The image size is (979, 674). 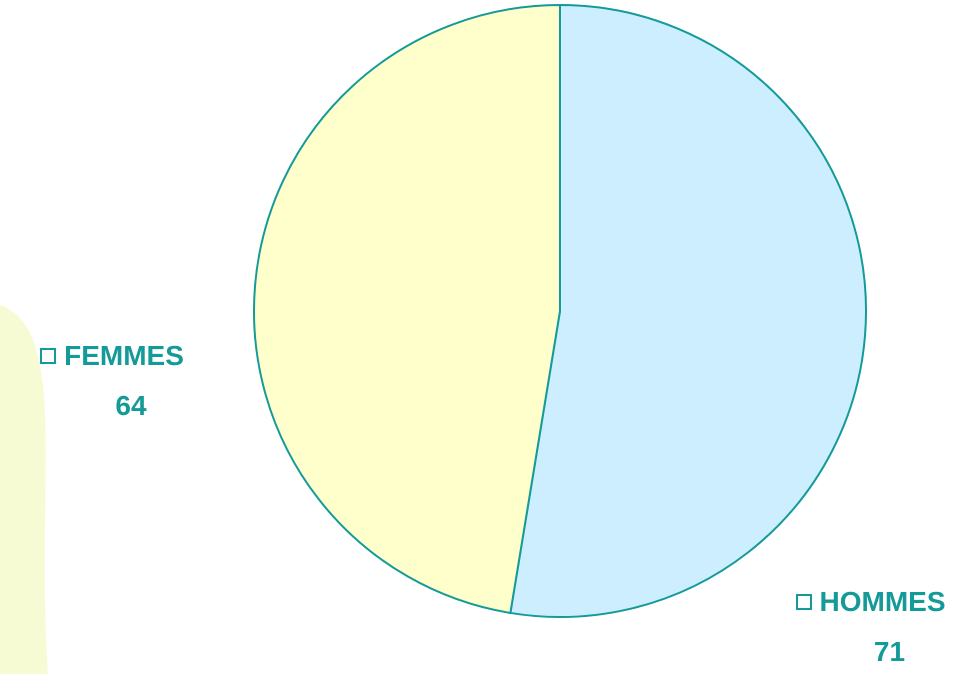 I want to click on femmes-label: FEMMES 64, so click(x=112, y=381).